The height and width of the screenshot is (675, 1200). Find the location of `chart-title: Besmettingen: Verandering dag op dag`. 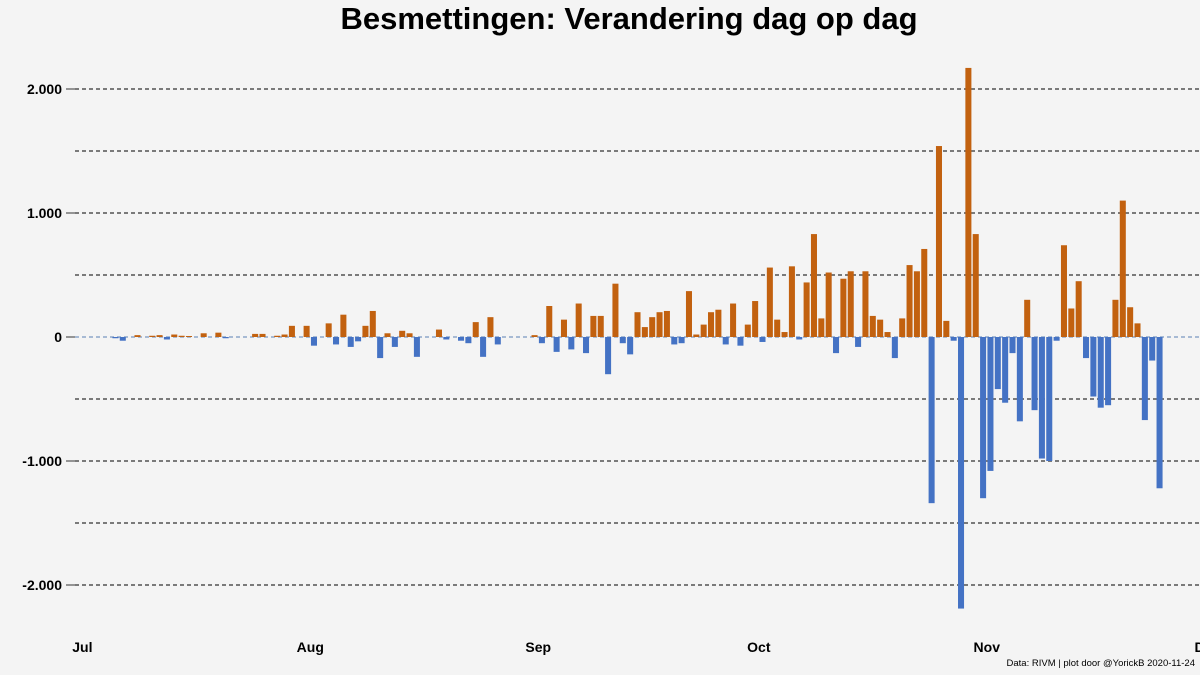

chart-title: Besmettingen: Verandering dag op dag is located at coordinates (628, 18).